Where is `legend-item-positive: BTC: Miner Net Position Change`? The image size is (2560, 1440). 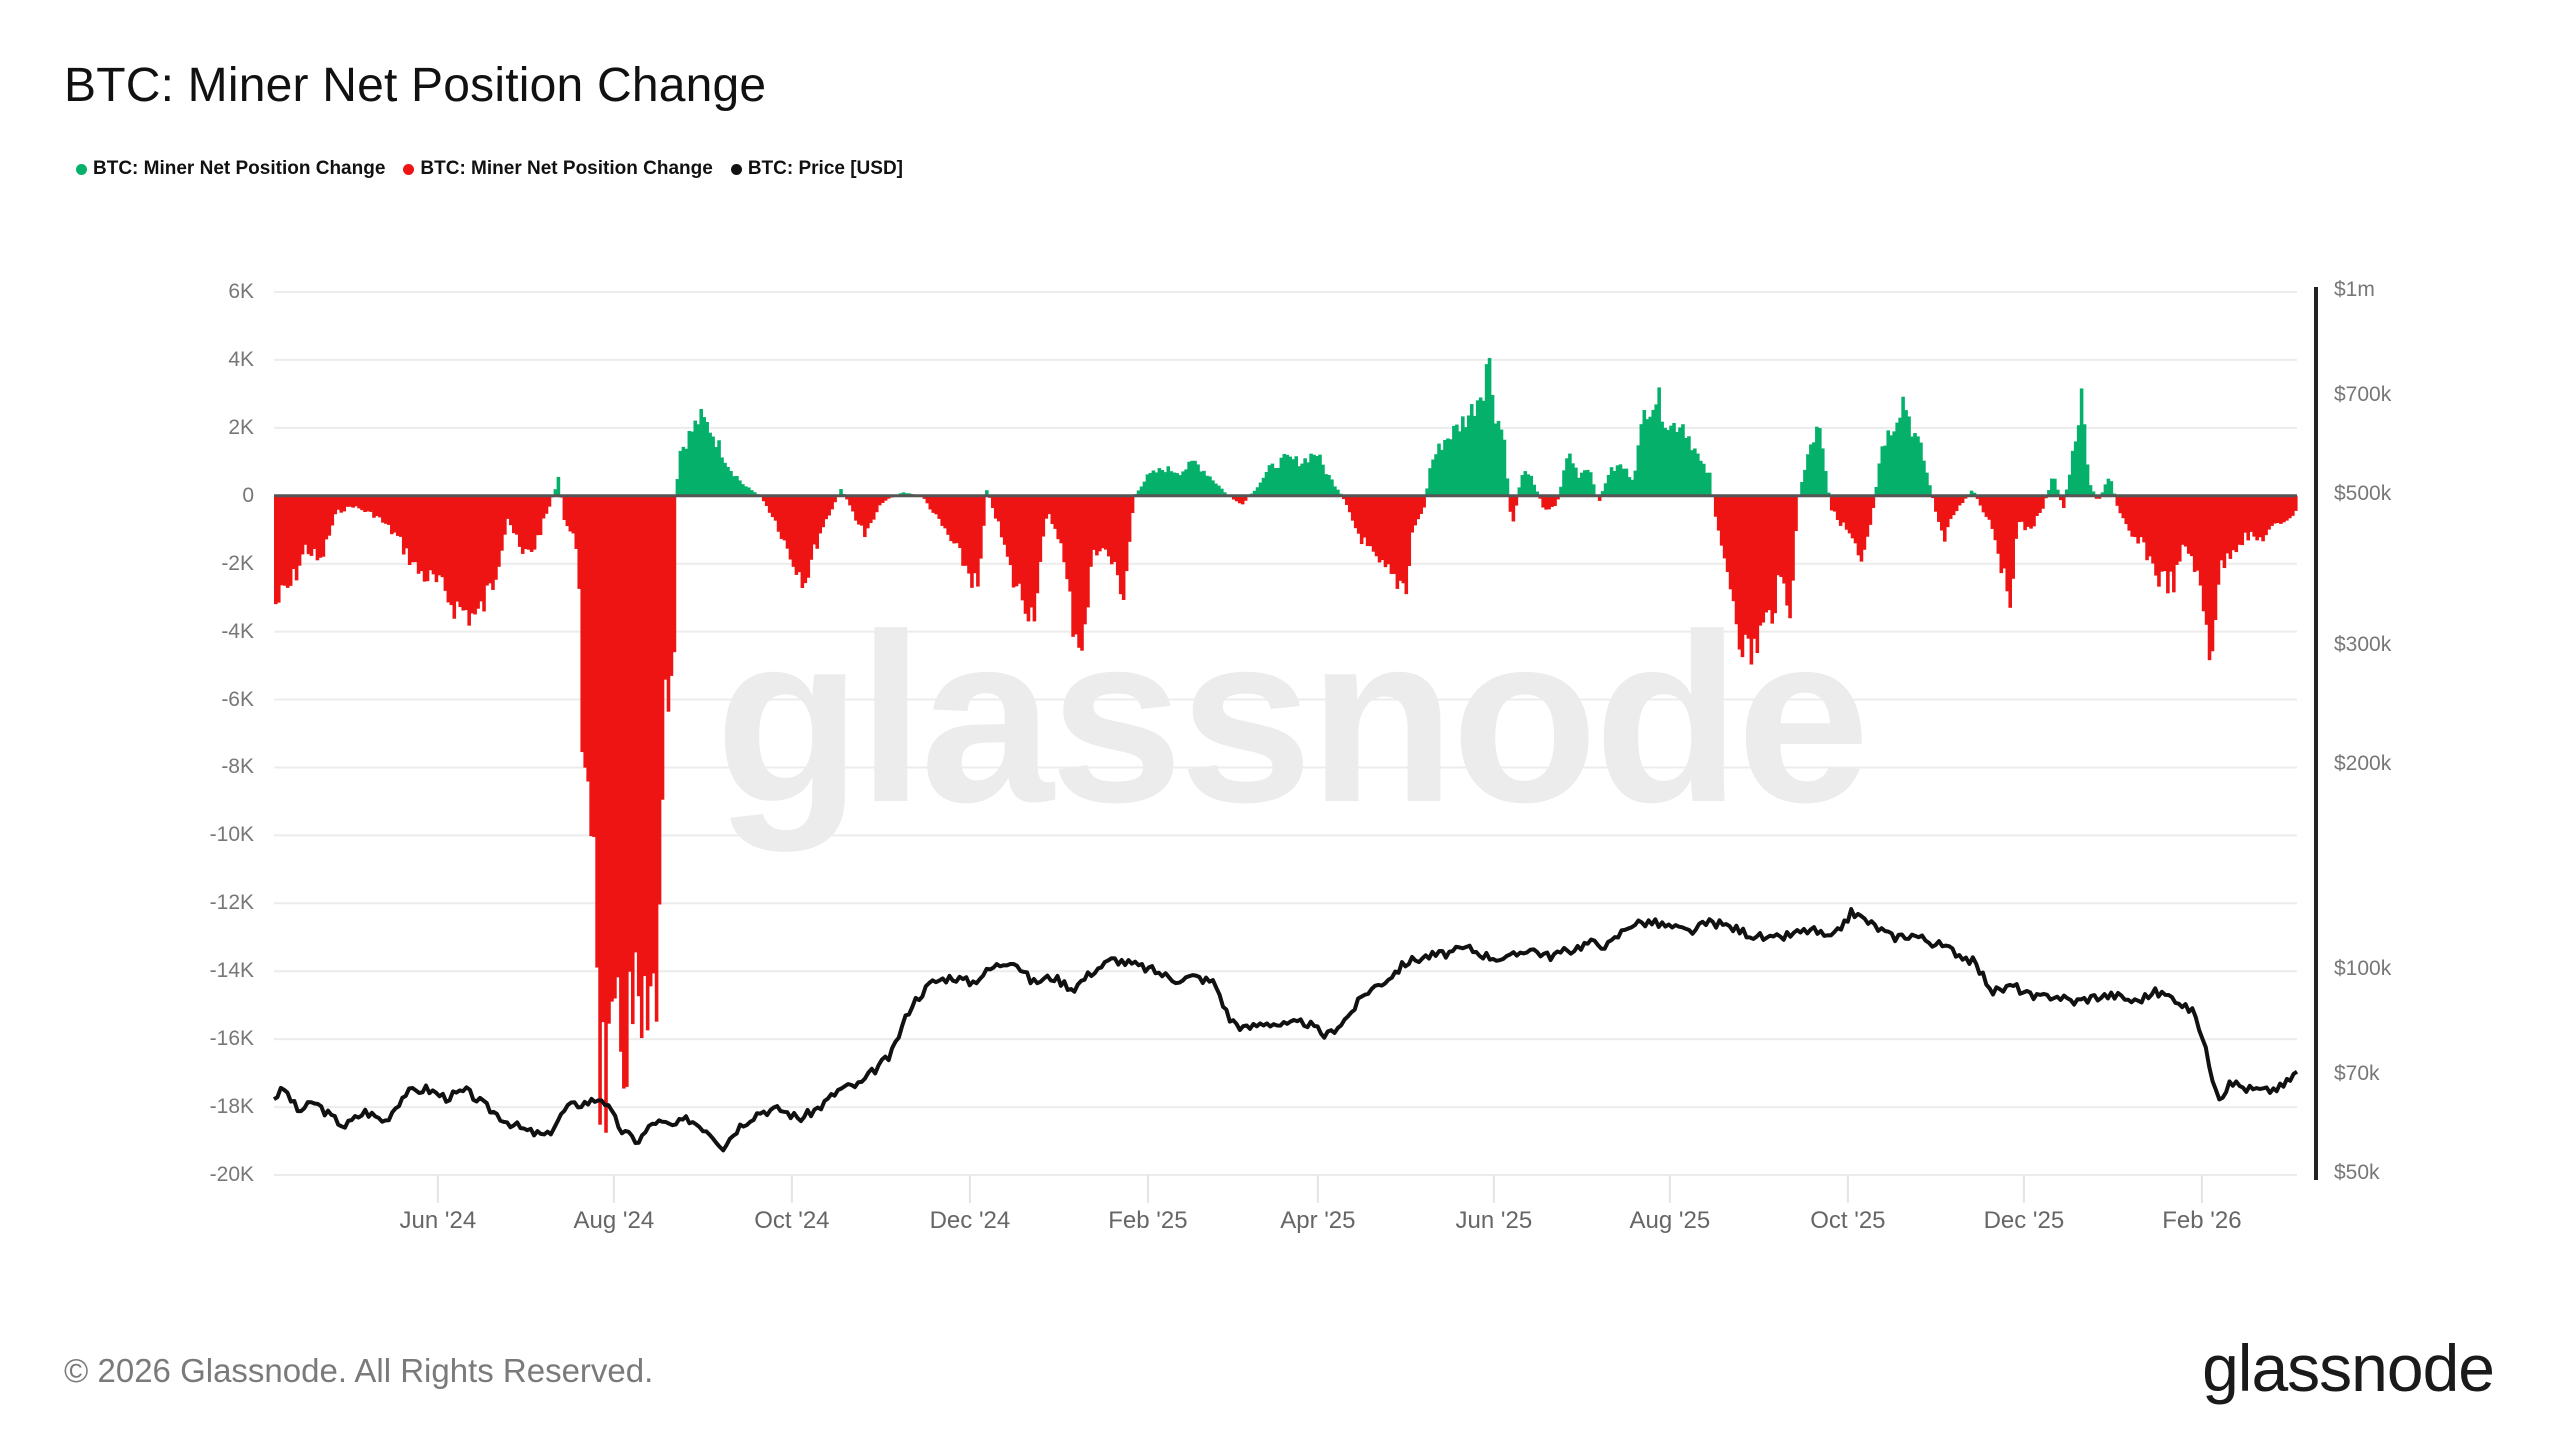
legend-item-positive: BTC: Miner Net Position Change is located at coordinates (230, 169).